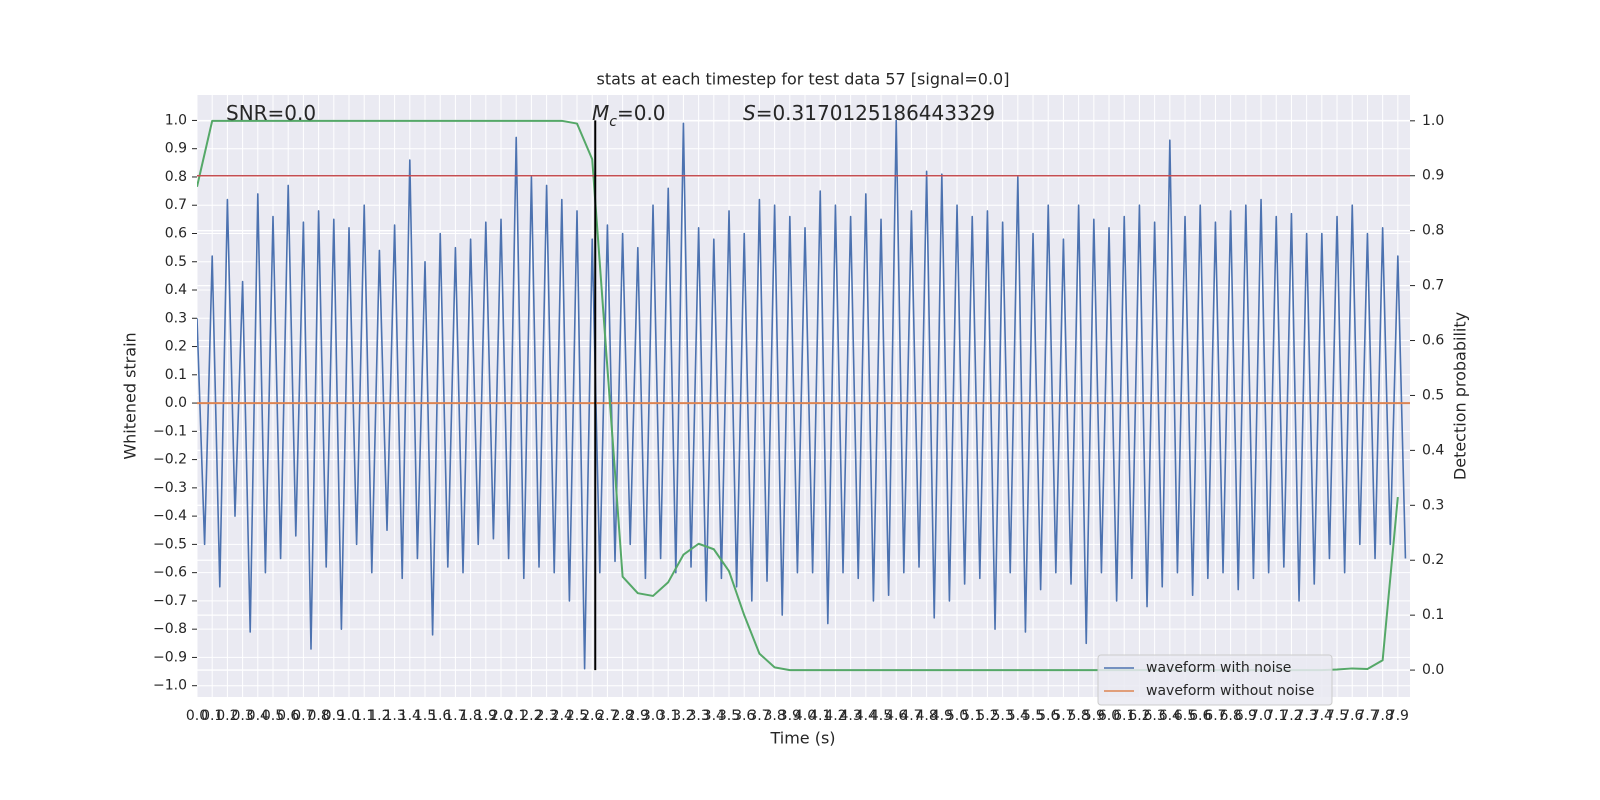 The height and width of the screenshot is (800, 1600). I want to click on x-tick-label: 1.8, so click(470, 716).